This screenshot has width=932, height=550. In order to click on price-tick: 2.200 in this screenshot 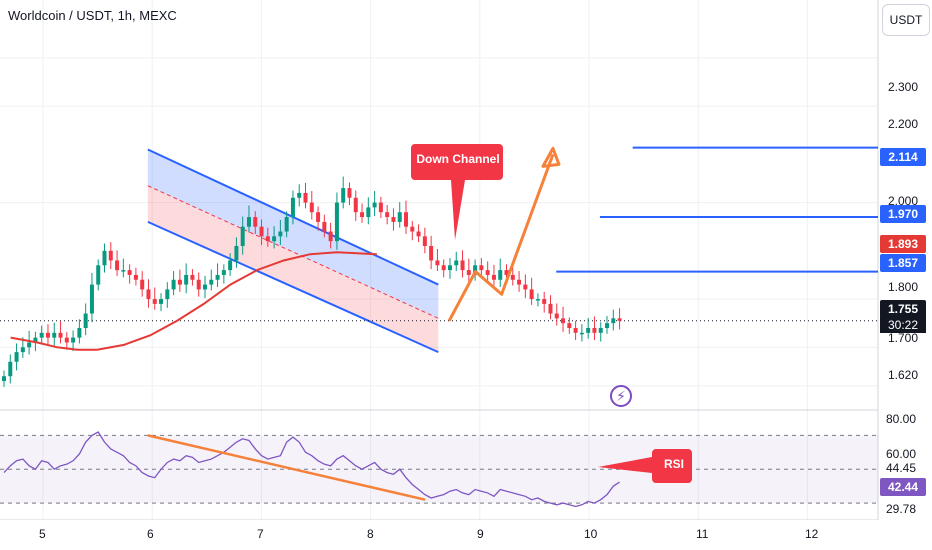, I will do `click(903, 124)`.